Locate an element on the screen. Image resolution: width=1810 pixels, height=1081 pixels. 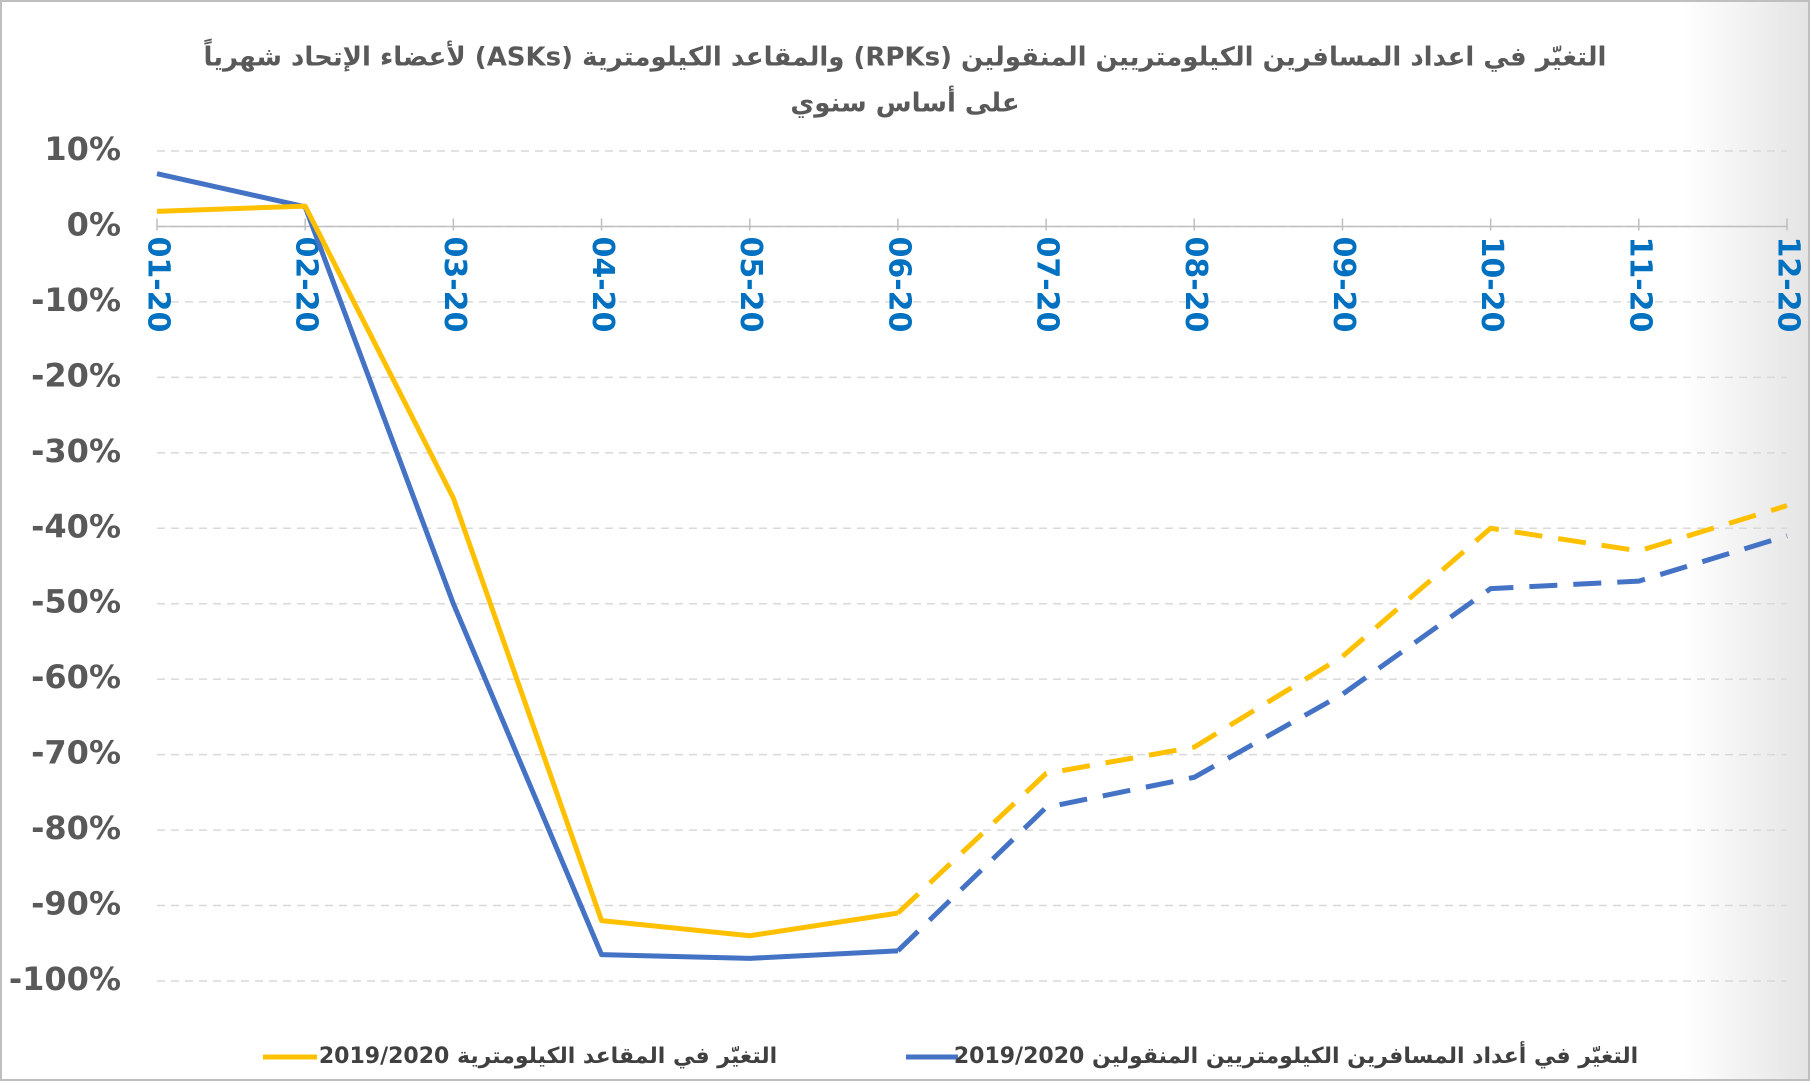
x-tick-label: 07-20 is located at coordinates (1047, 284).